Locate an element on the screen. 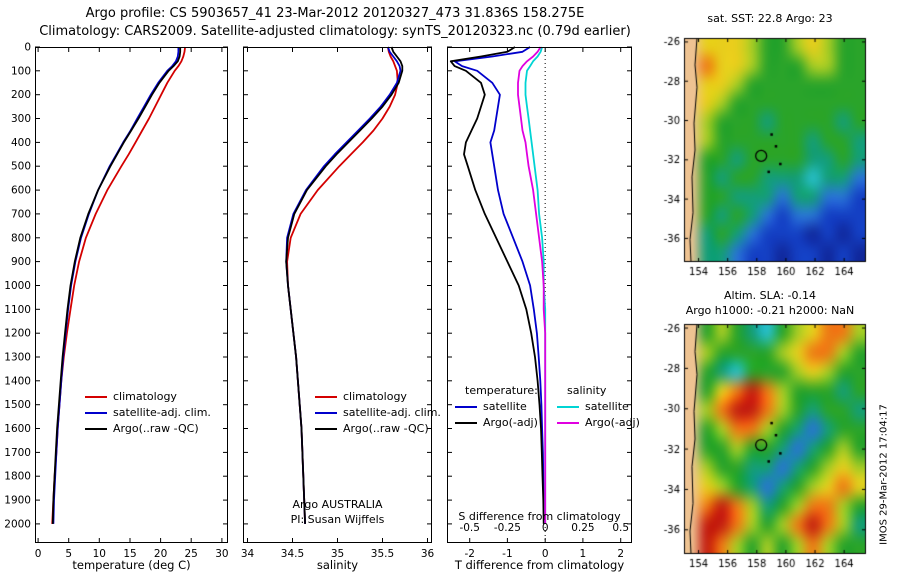 This screenshot has height=580, width=900. salinity-difference-legend: salinity satellite Argo(-adj) is located at coordinates (598, 407).